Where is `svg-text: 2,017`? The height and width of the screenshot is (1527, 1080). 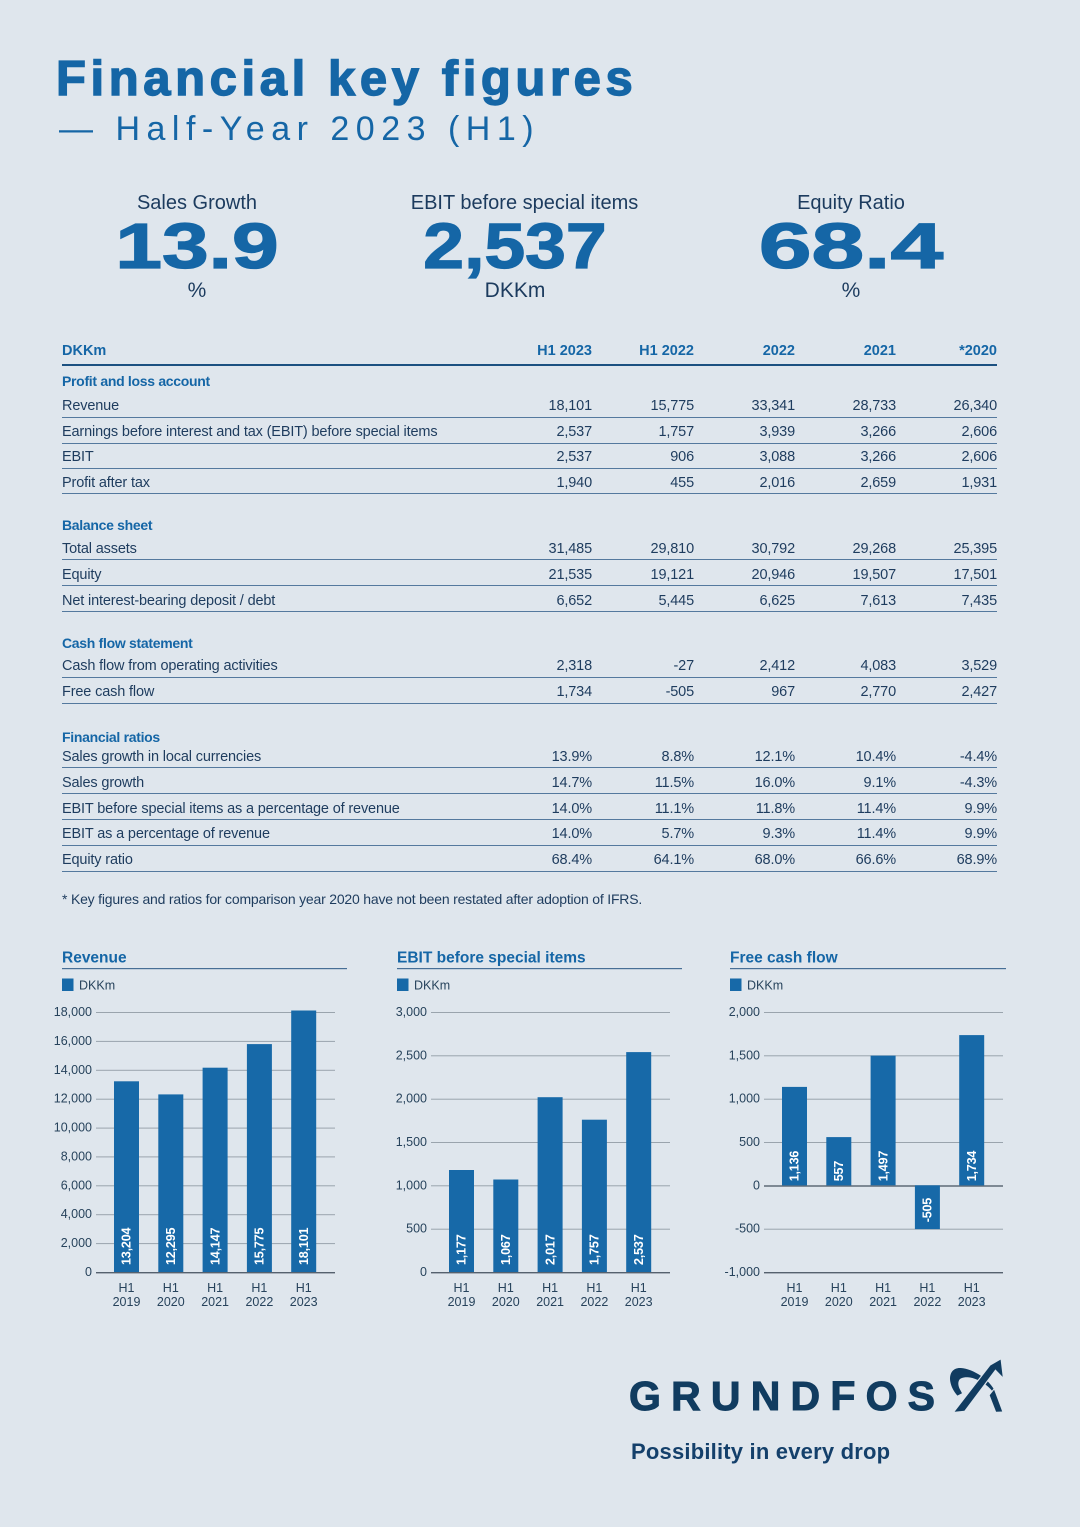 svg-text: 2,017 is located at coordinates (550, 1249).